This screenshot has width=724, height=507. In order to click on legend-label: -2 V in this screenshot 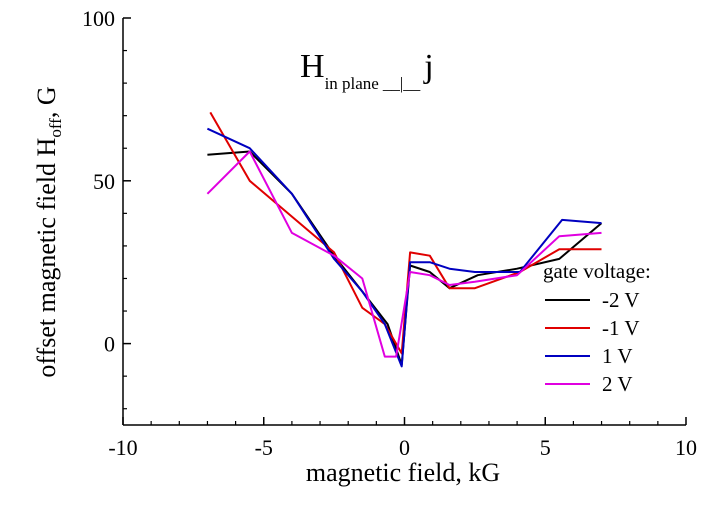, I will do `click(621, 300)`.